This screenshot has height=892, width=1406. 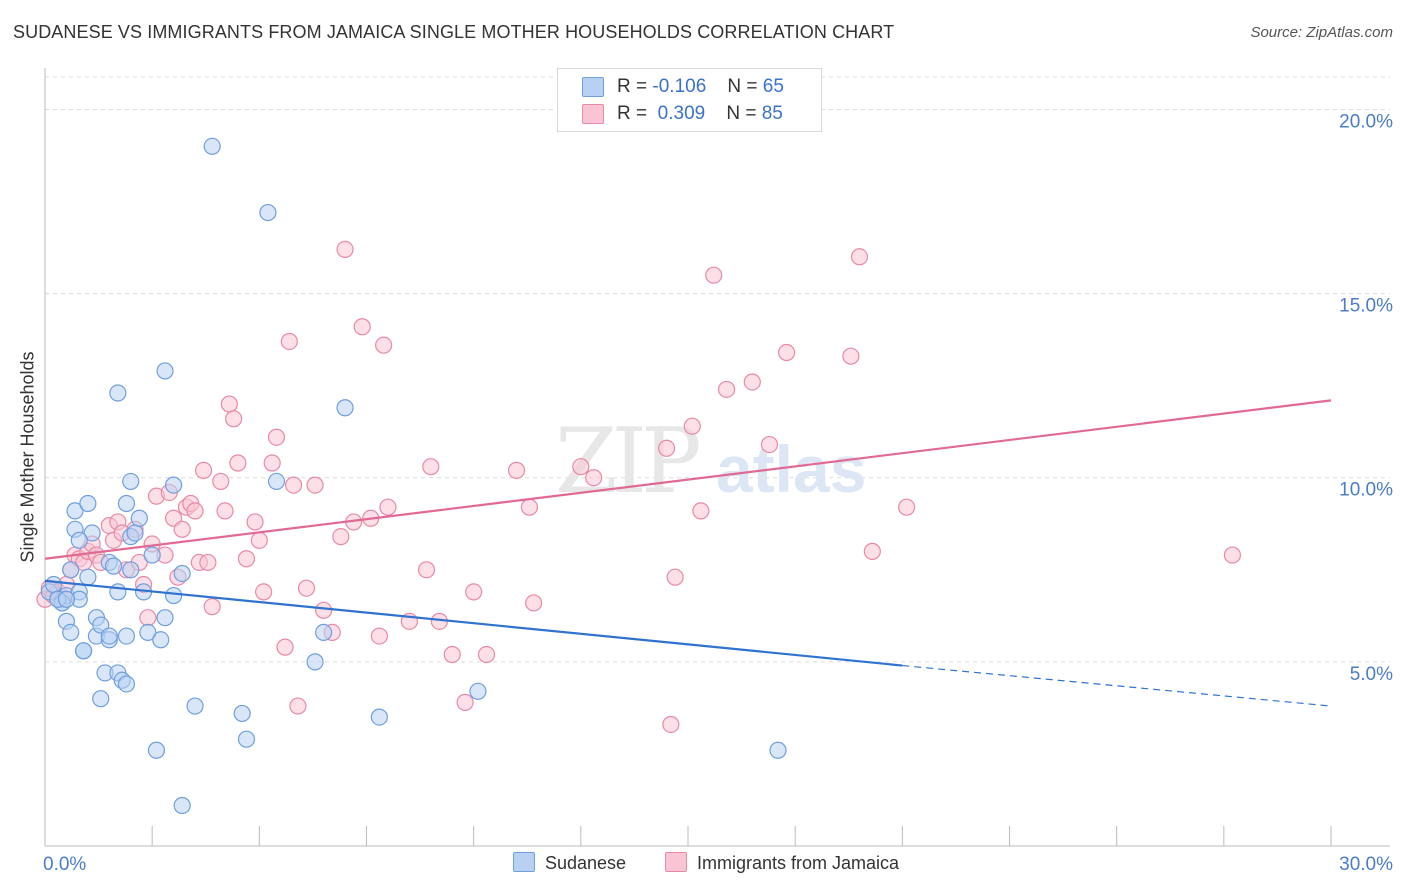 What do you see at coordinates (1366, 306) in the screenshot?
I see `y-tick-label: 15.0%` at bounding box center [1366, 306].